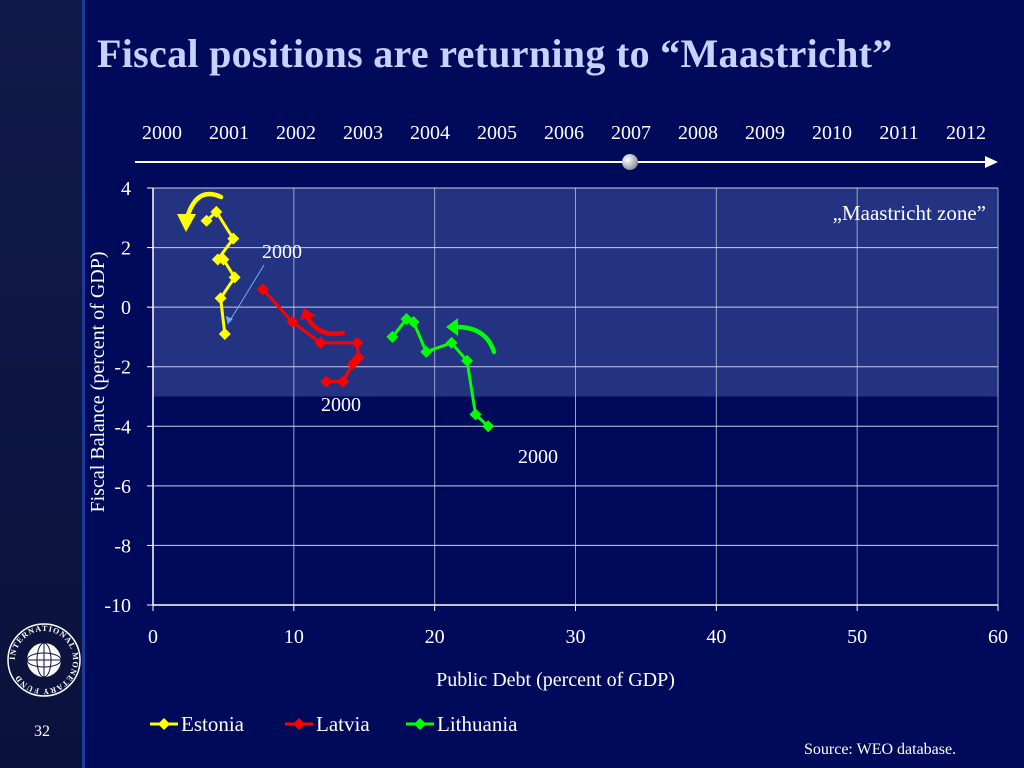 The height and width of the screenshot is (768, 1024). Describe the element at coordinates (117, 606) in the screenshot. I see `y-tick-label: -10` at that location.